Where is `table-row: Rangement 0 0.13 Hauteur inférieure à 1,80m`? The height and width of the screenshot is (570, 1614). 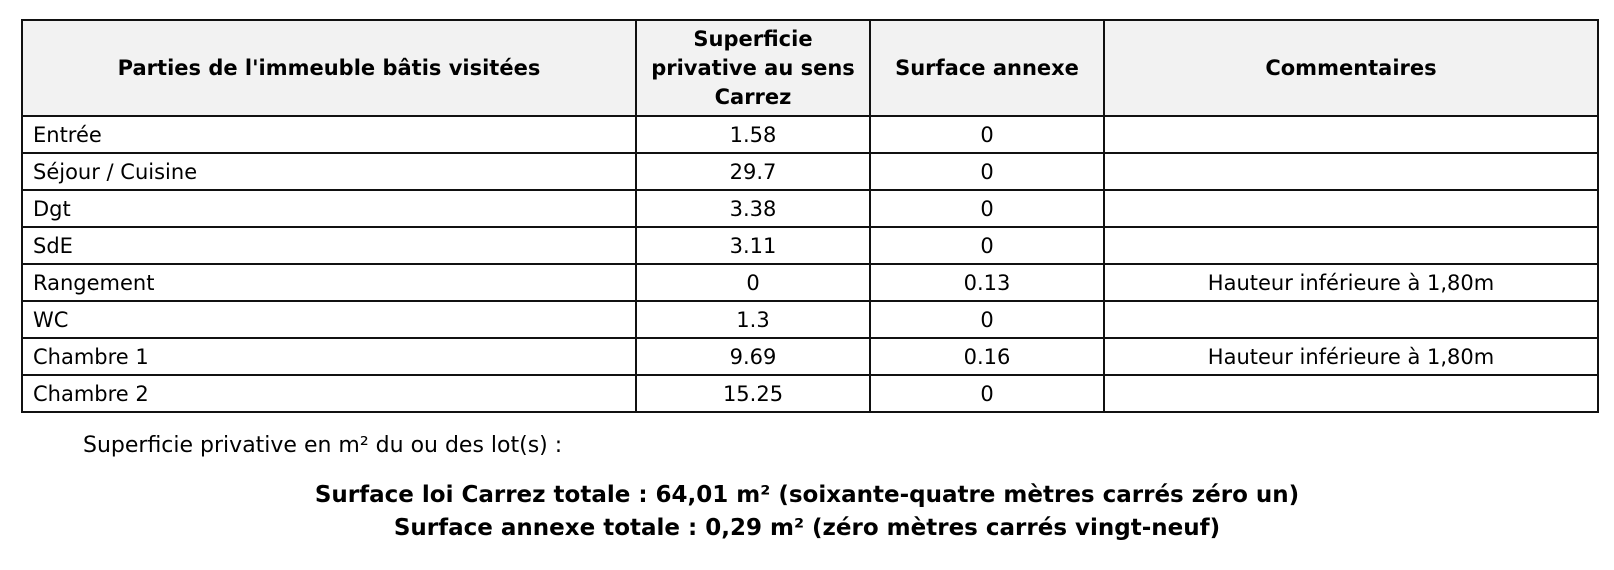
table-row: Rangement 0 0.13 Hauteur inférieure à 1,80m is located at coordinates (810, 282).